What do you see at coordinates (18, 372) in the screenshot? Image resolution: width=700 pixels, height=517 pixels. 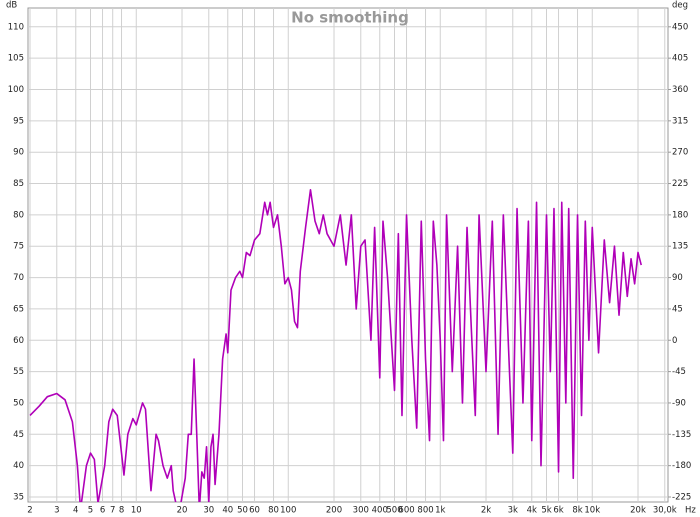 I see `y-tick-label: 55` at bounding box center [18, 372].